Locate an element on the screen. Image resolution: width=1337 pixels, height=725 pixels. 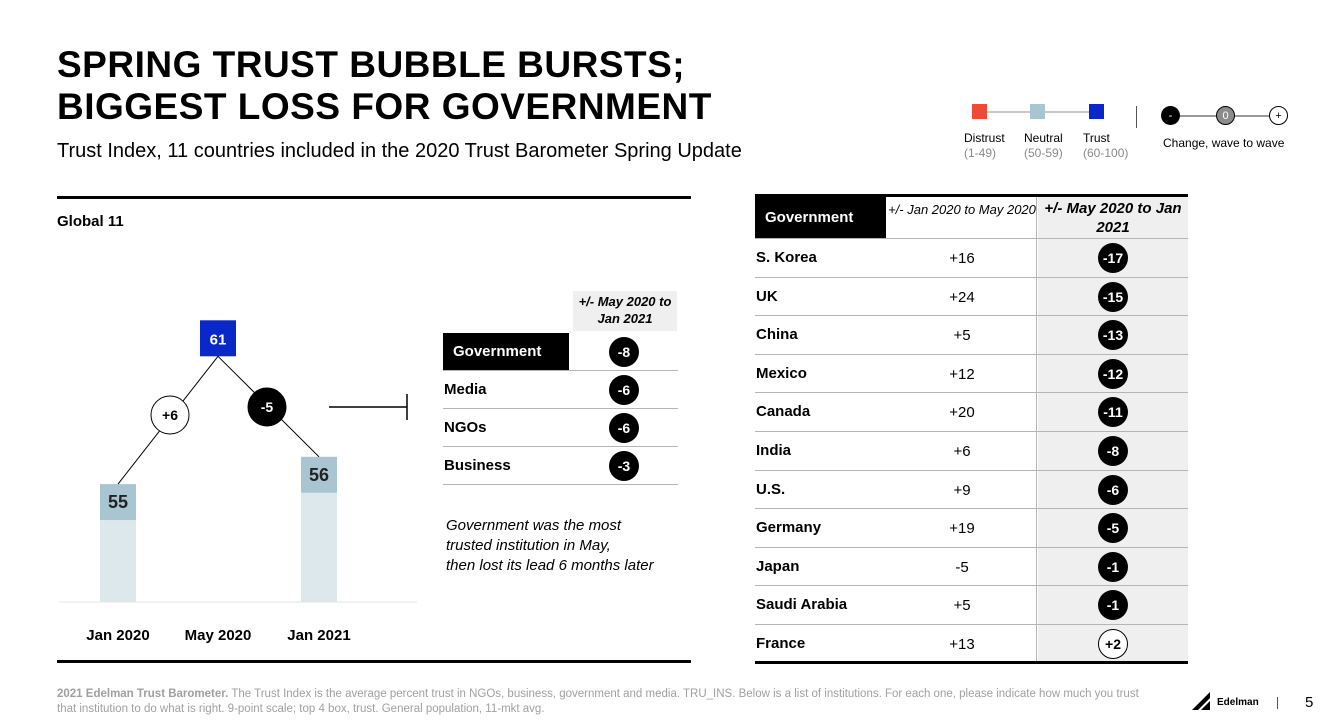
legend-label-distrust: Distrust (1-49) is located at coordinates (984, 145).